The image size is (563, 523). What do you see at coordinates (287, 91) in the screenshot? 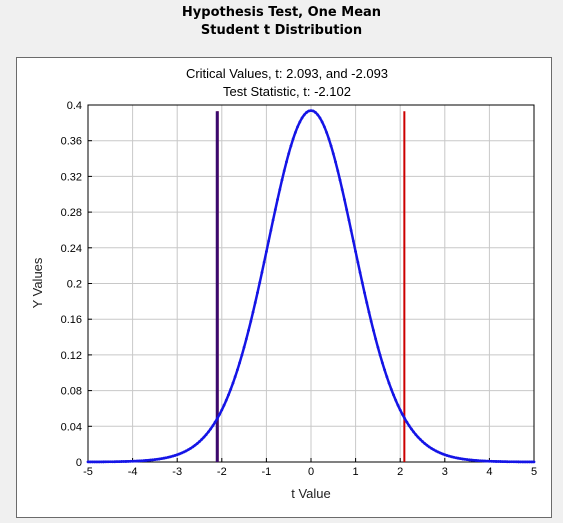
I see `chart-subtitle: Test Statistic, t: -2.102` at bounding box center [287, 91].